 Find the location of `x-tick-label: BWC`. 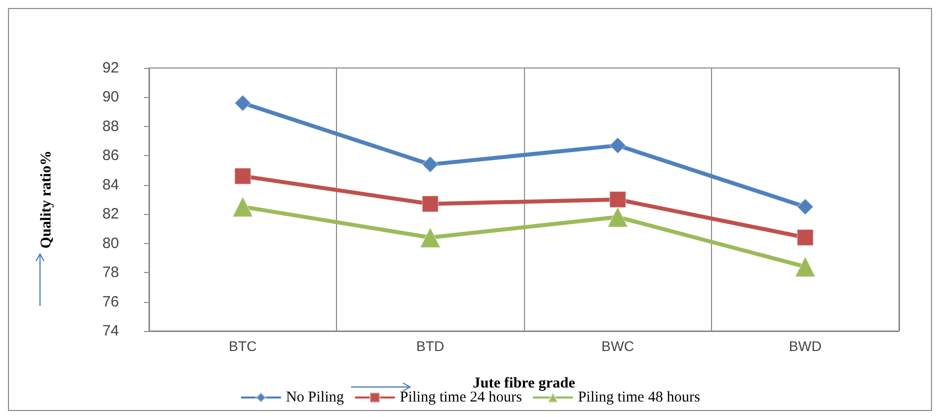

x-tick-label: BWC is located at coordinates (617, 346).